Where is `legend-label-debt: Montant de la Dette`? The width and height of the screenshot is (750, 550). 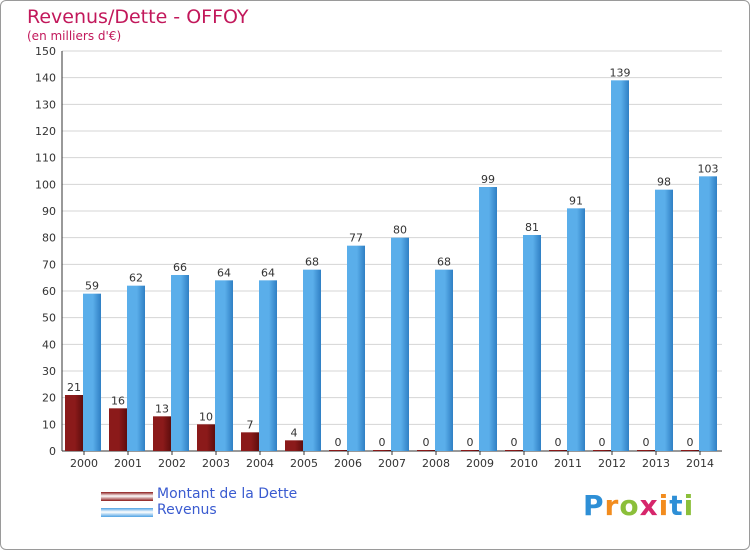
legend-label-debt: Montant de la Dette is located at coordinates (227, 494).